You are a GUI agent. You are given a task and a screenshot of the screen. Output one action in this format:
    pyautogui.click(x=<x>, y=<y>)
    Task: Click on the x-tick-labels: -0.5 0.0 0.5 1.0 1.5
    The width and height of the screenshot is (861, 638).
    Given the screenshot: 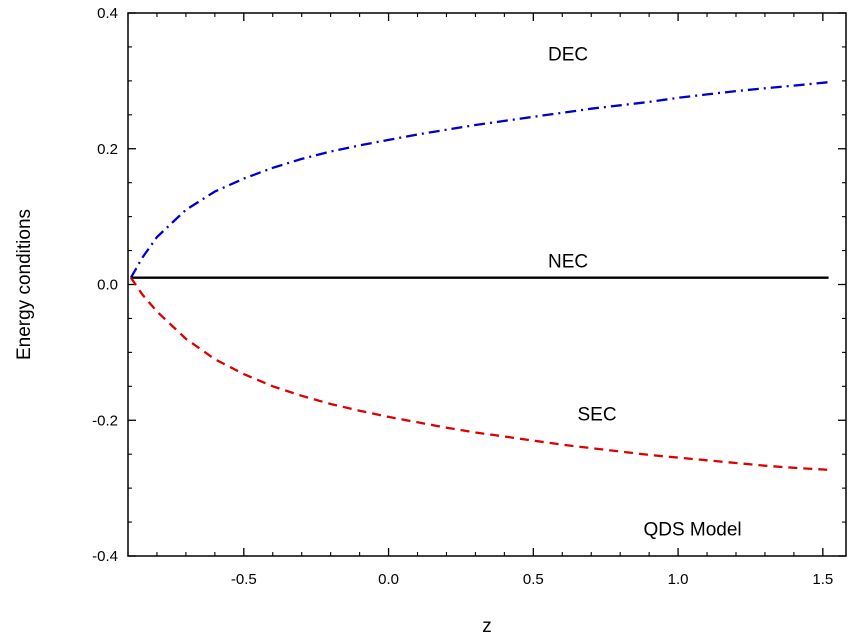 What is the action you would take?
    pyautogui.click(x=532, y=579)
    